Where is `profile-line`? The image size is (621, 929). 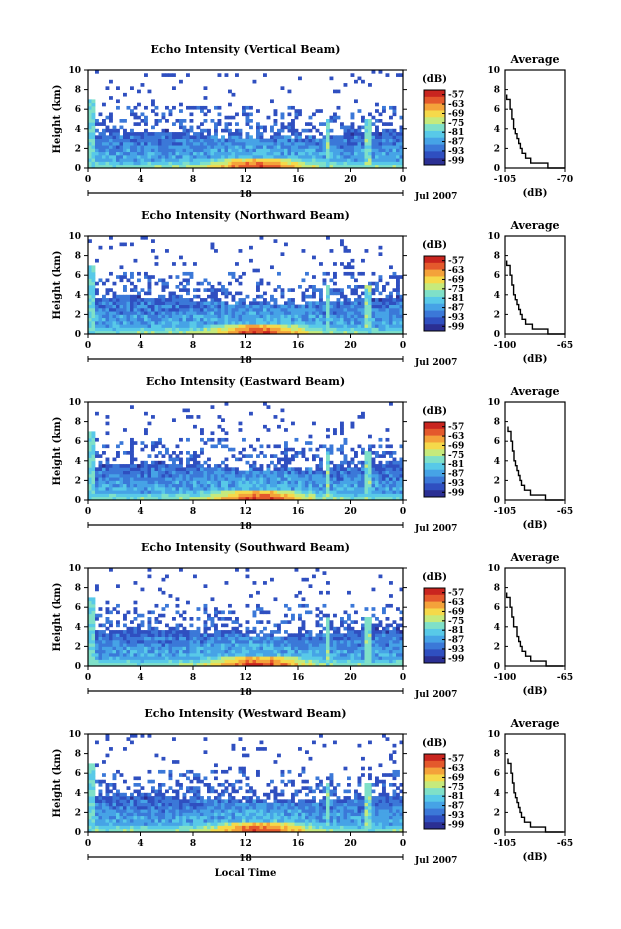 profile-line is located at coordinates (535, 463).